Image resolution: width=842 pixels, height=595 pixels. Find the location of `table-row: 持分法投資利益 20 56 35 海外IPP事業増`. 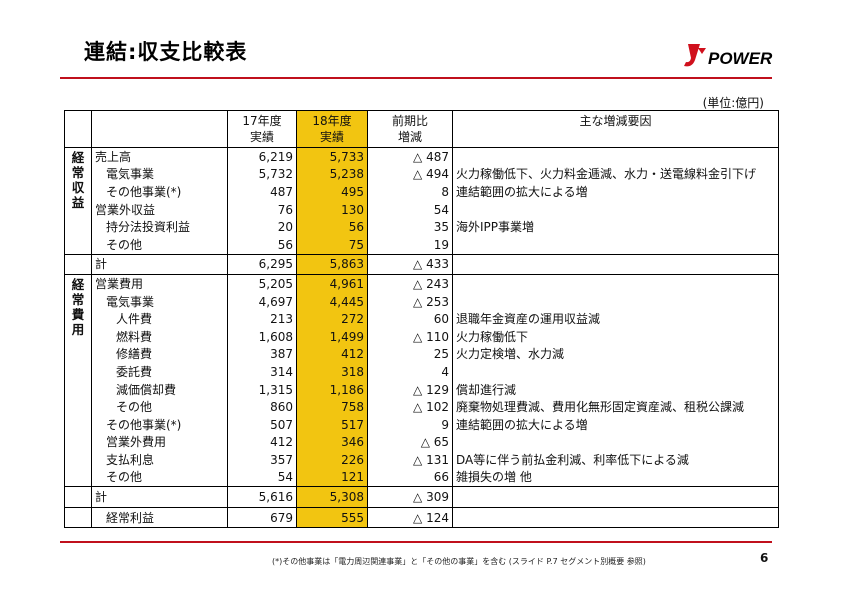

table-row: 持分法投資利益 20 56 35 海外IPP事業増 is located at coordinates (422, 227).